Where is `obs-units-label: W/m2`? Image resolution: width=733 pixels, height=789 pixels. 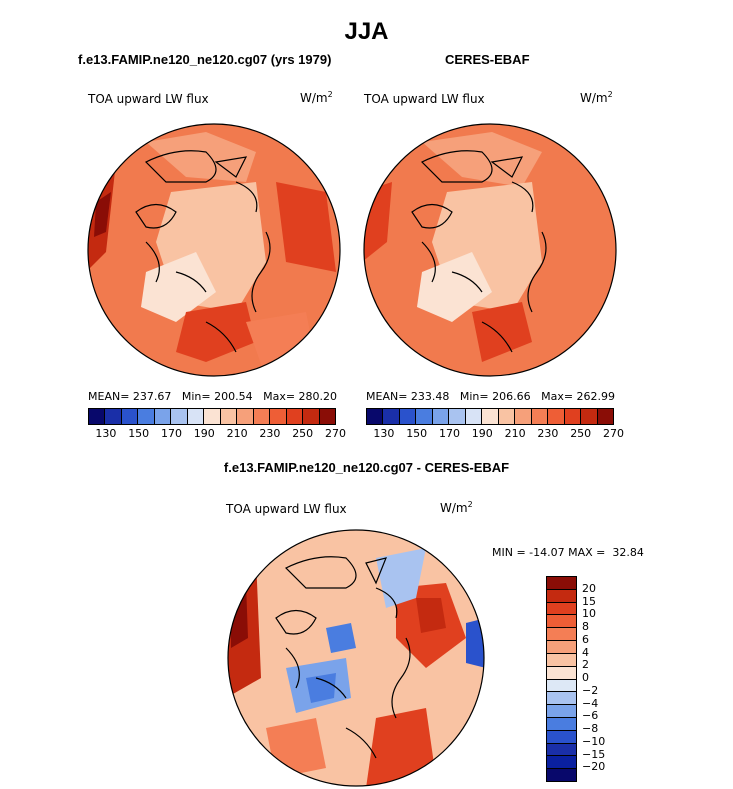 obs-units-label: W/m2 is located at coordinates (596, 97).